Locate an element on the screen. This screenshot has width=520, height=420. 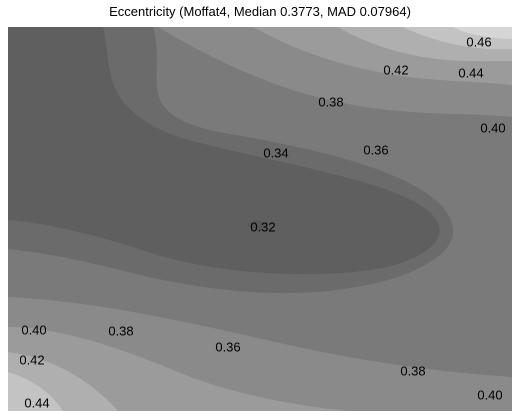
band-044-046-bottom is located at coordinates (35, 391).